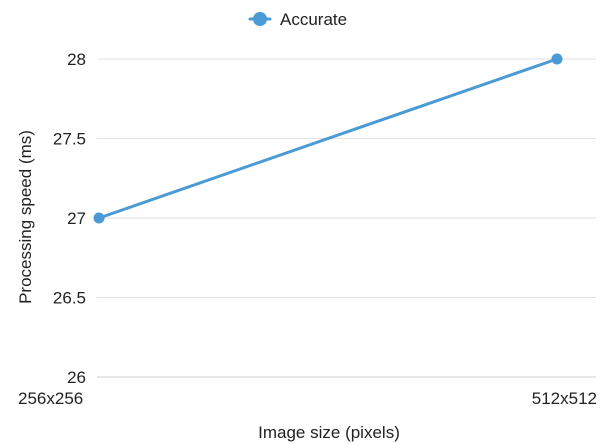 This screenshot has width=616, height=444. What do you see at coordinates (307, 398) in the screenshot?
I see `x-tick-labels: 256x256 512x512` at bounding box center [307, 398].